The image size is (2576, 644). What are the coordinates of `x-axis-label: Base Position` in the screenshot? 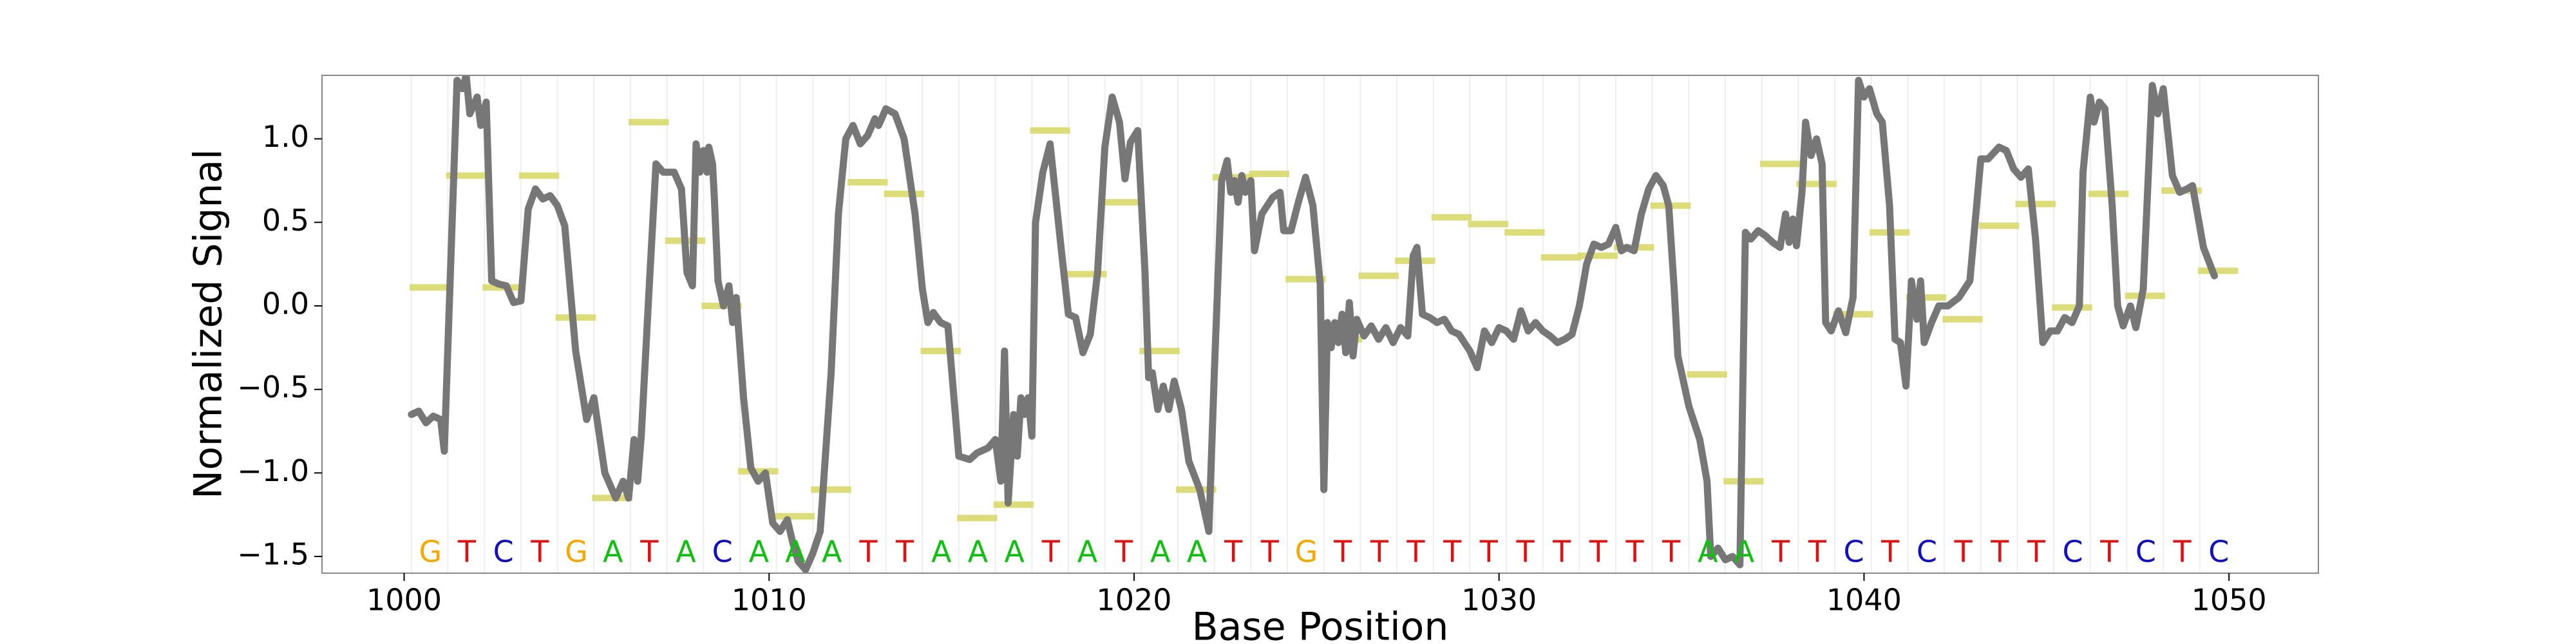 It's located at (1320, 624).